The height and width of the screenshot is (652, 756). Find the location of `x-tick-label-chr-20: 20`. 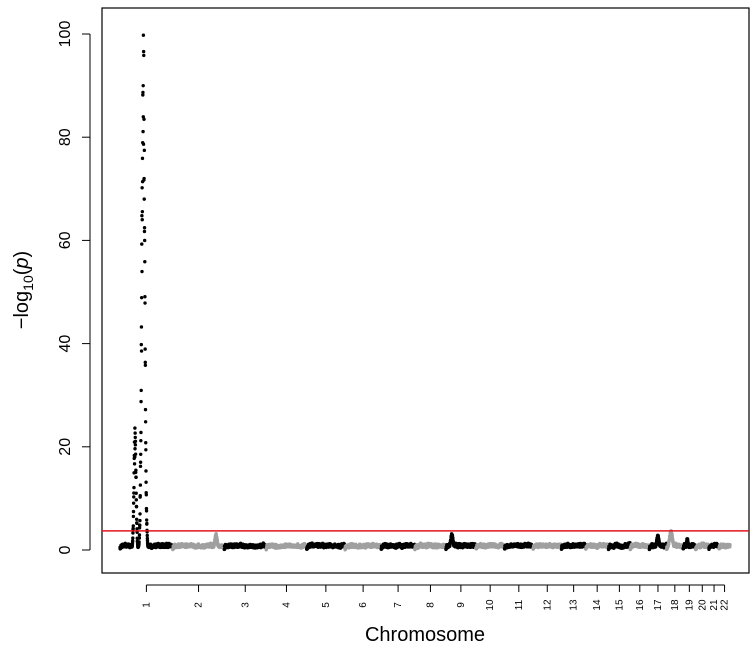

x-tick-label-chr-20: 20 is located at coordinates (702, 605).